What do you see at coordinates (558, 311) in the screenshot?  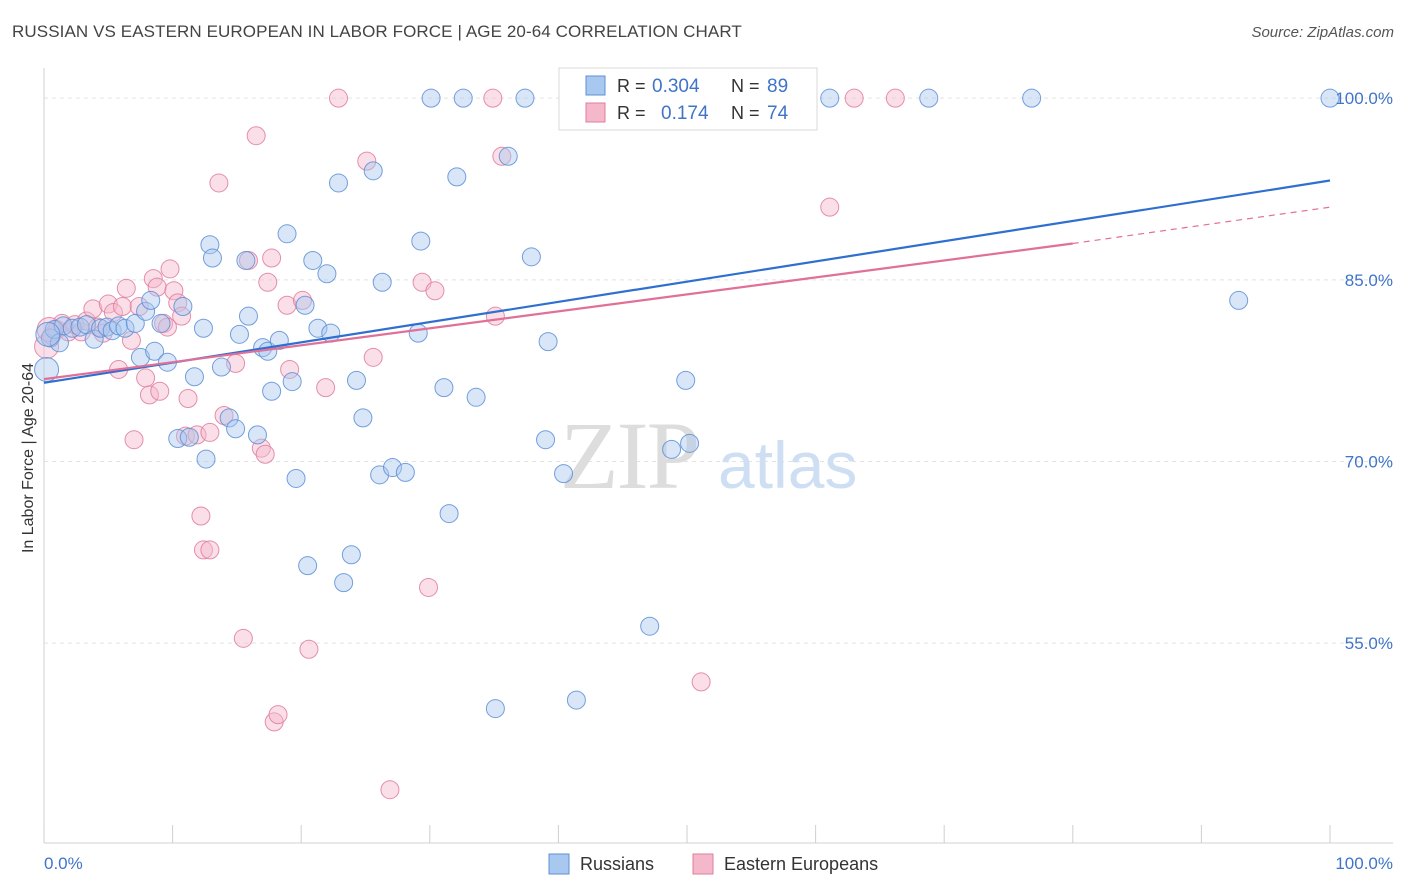 I see `eastern-europeans-trend-line` at bounding box center [558, 311].